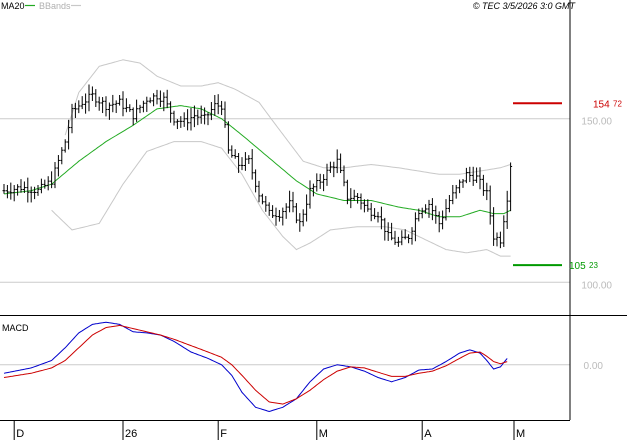 This screenshot has height=440, width=627. Describe the element at coordinates (255, 364) in the screenshot. I see `signal-line` at that location.